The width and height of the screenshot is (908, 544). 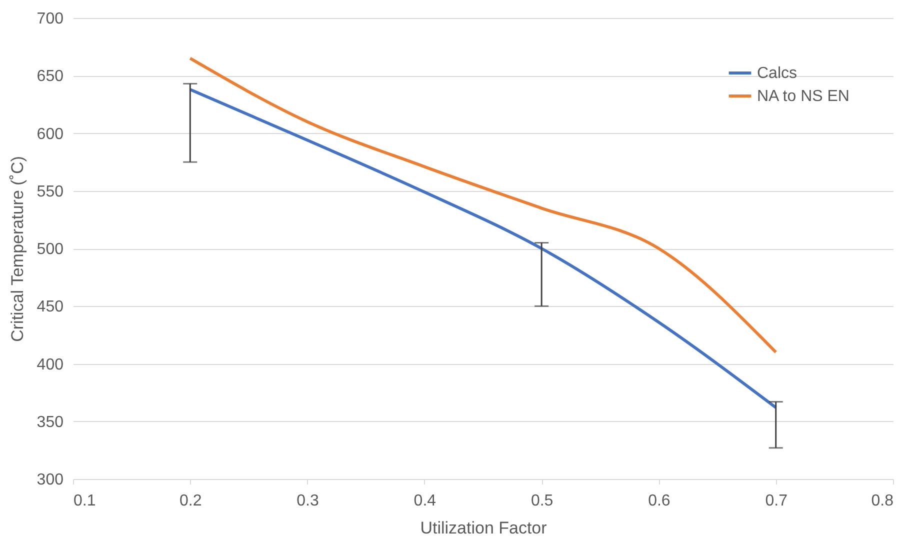 What do you see at coordinates (191, 501) in the screenshot?
I see `x-tick-label: 0.2` at bounding box center [191, 501].